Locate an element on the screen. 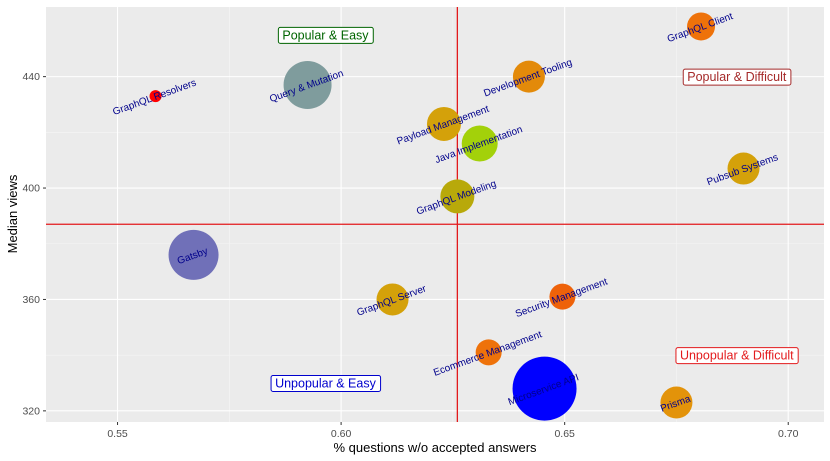 Image resolution: width=830 pixels, height=461 pixels. quadrant-label-text: Popular & Easy is located at coordinates (325, 35).